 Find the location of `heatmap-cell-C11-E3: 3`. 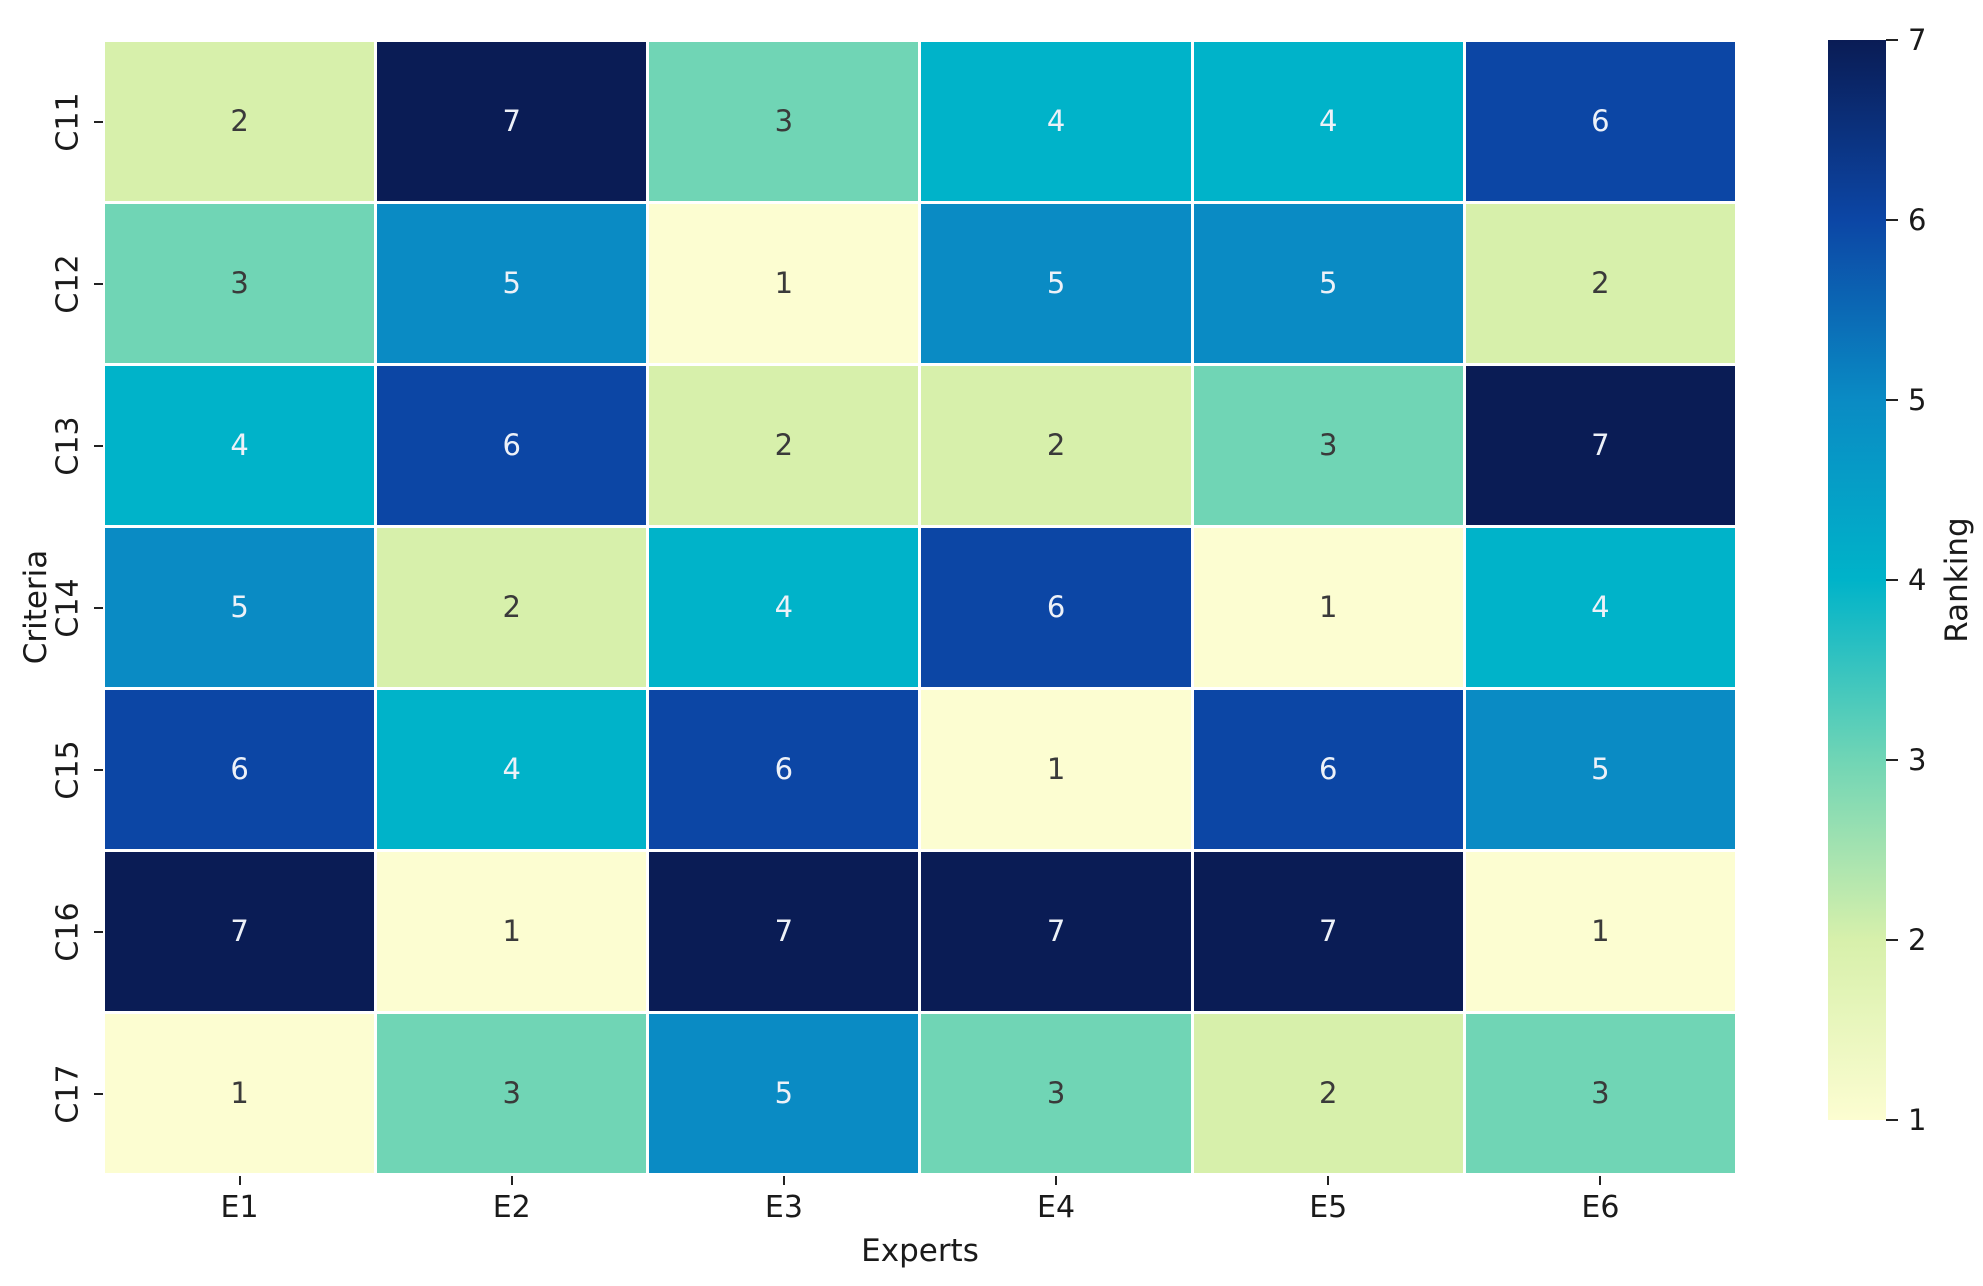

heatmap-cell-C11-E3: 3 is located at coordinates (784, 121).